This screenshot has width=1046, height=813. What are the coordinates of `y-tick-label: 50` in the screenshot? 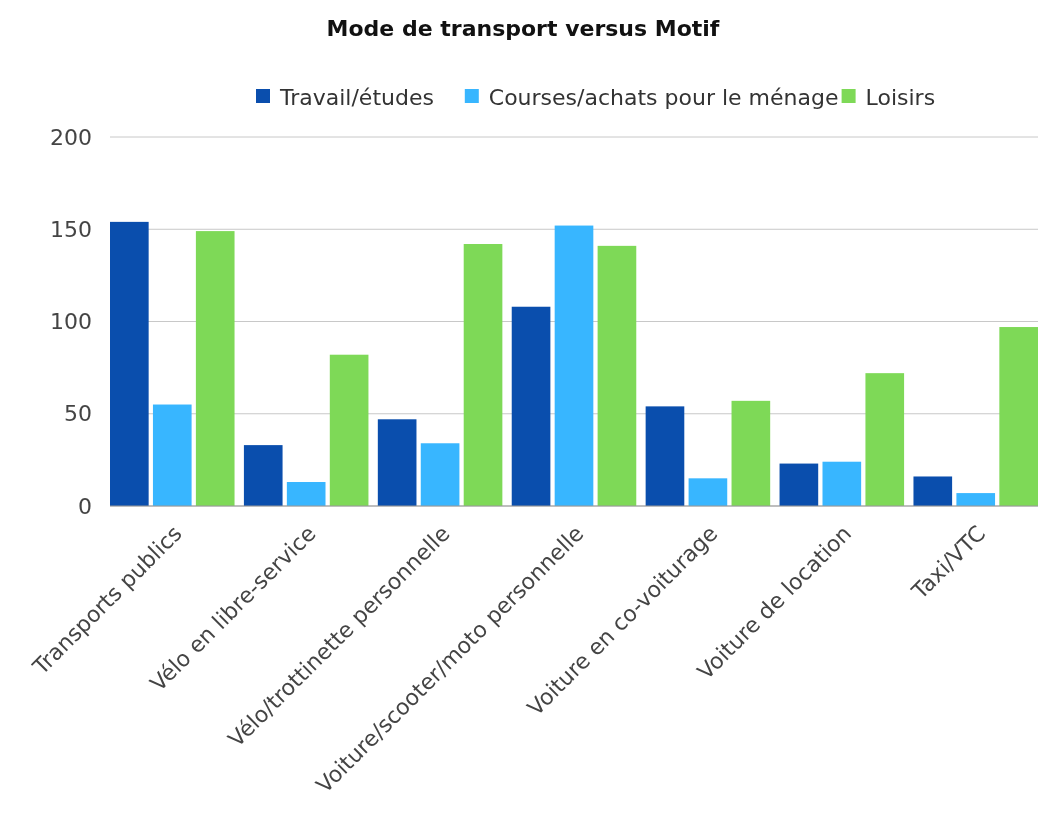 It's located at (78, 414).